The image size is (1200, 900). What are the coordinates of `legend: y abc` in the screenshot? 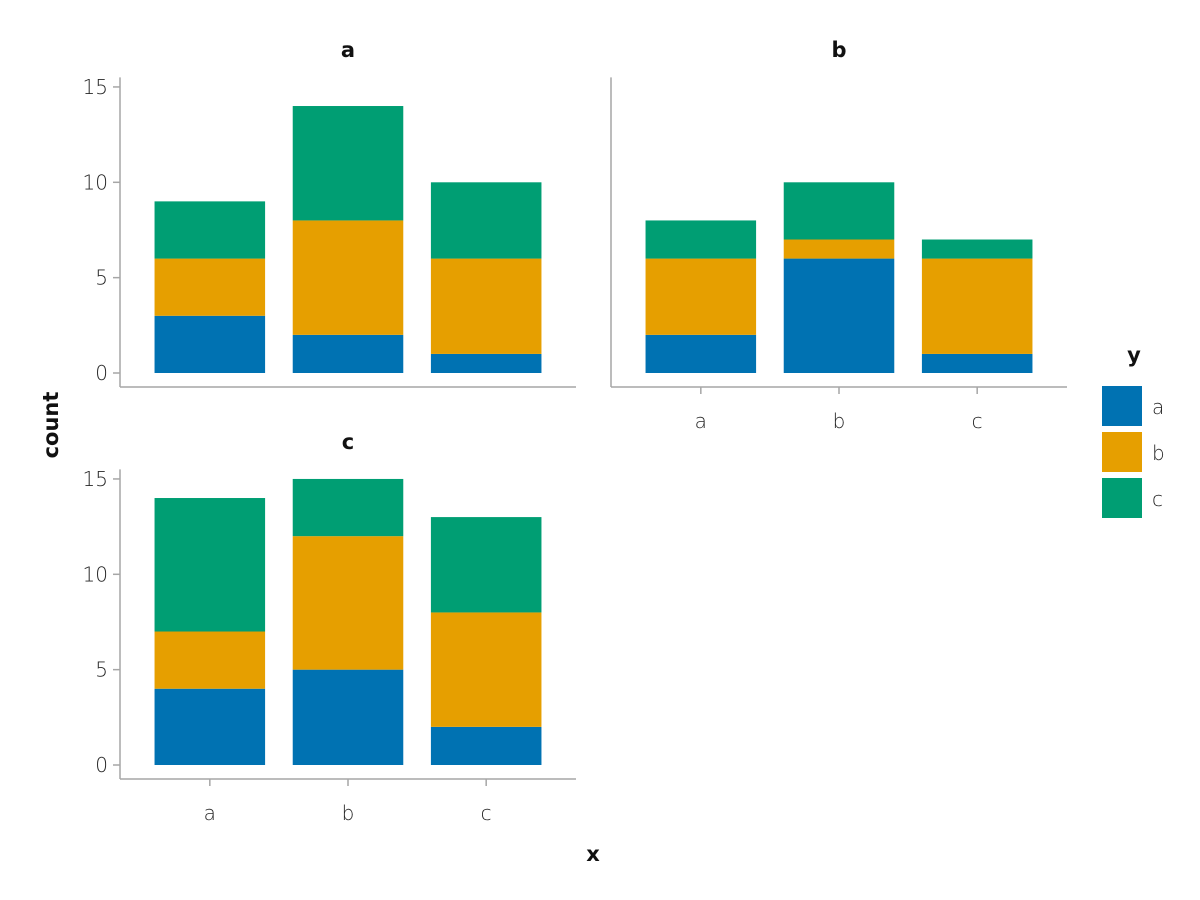 It's located at (1133, 430).